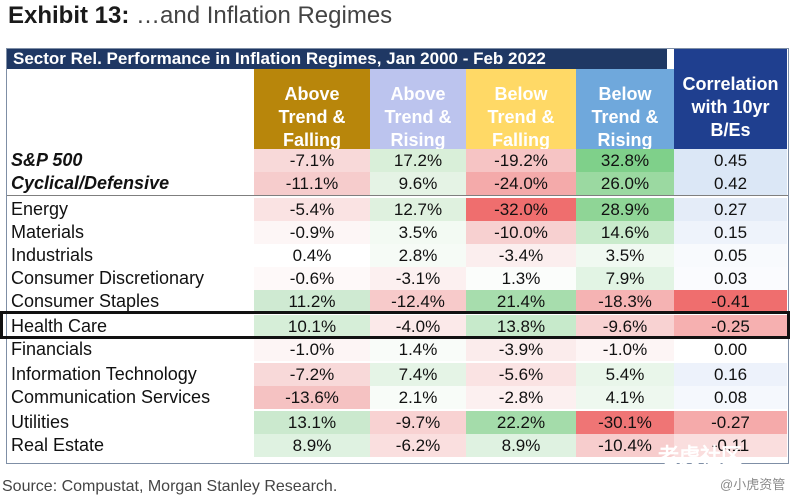 The image size is (794, 500). I want to click on value-cell: -10.4%, so click(625, 445).